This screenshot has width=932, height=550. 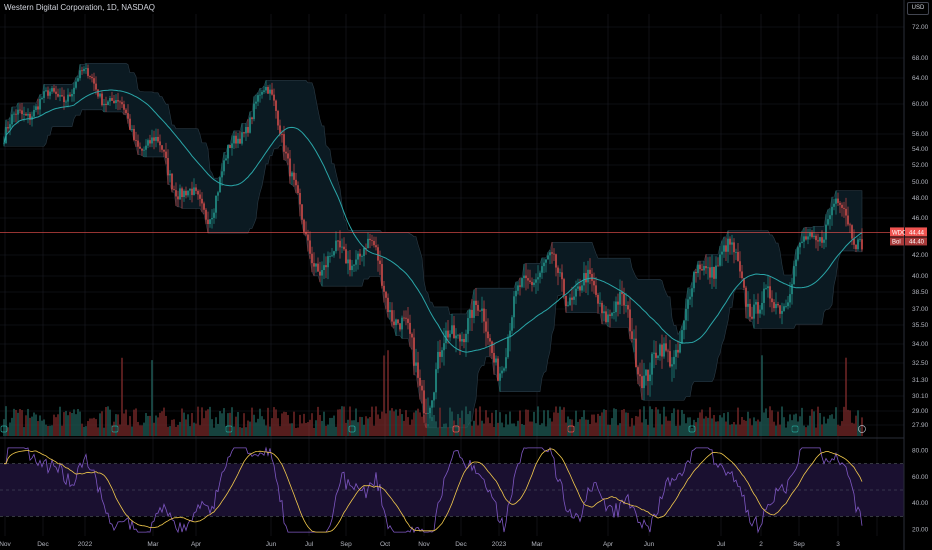 What do you see at coordinates (271, 544) in the screenshot?
I see `time-tick-label: Jun` at bounding box center [271, 544].